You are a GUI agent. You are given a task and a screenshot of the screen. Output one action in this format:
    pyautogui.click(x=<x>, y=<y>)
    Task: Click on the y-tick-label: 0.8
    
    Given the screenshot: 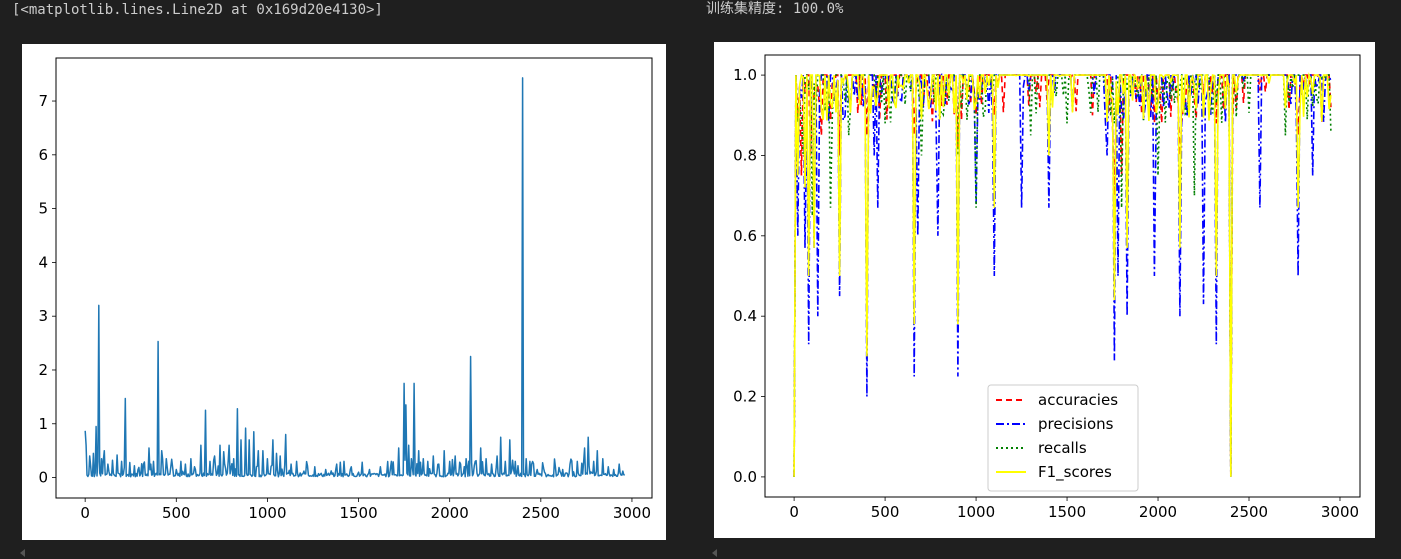 What is the action you would take?
    pyautogui.click(x=745, y=155)
    